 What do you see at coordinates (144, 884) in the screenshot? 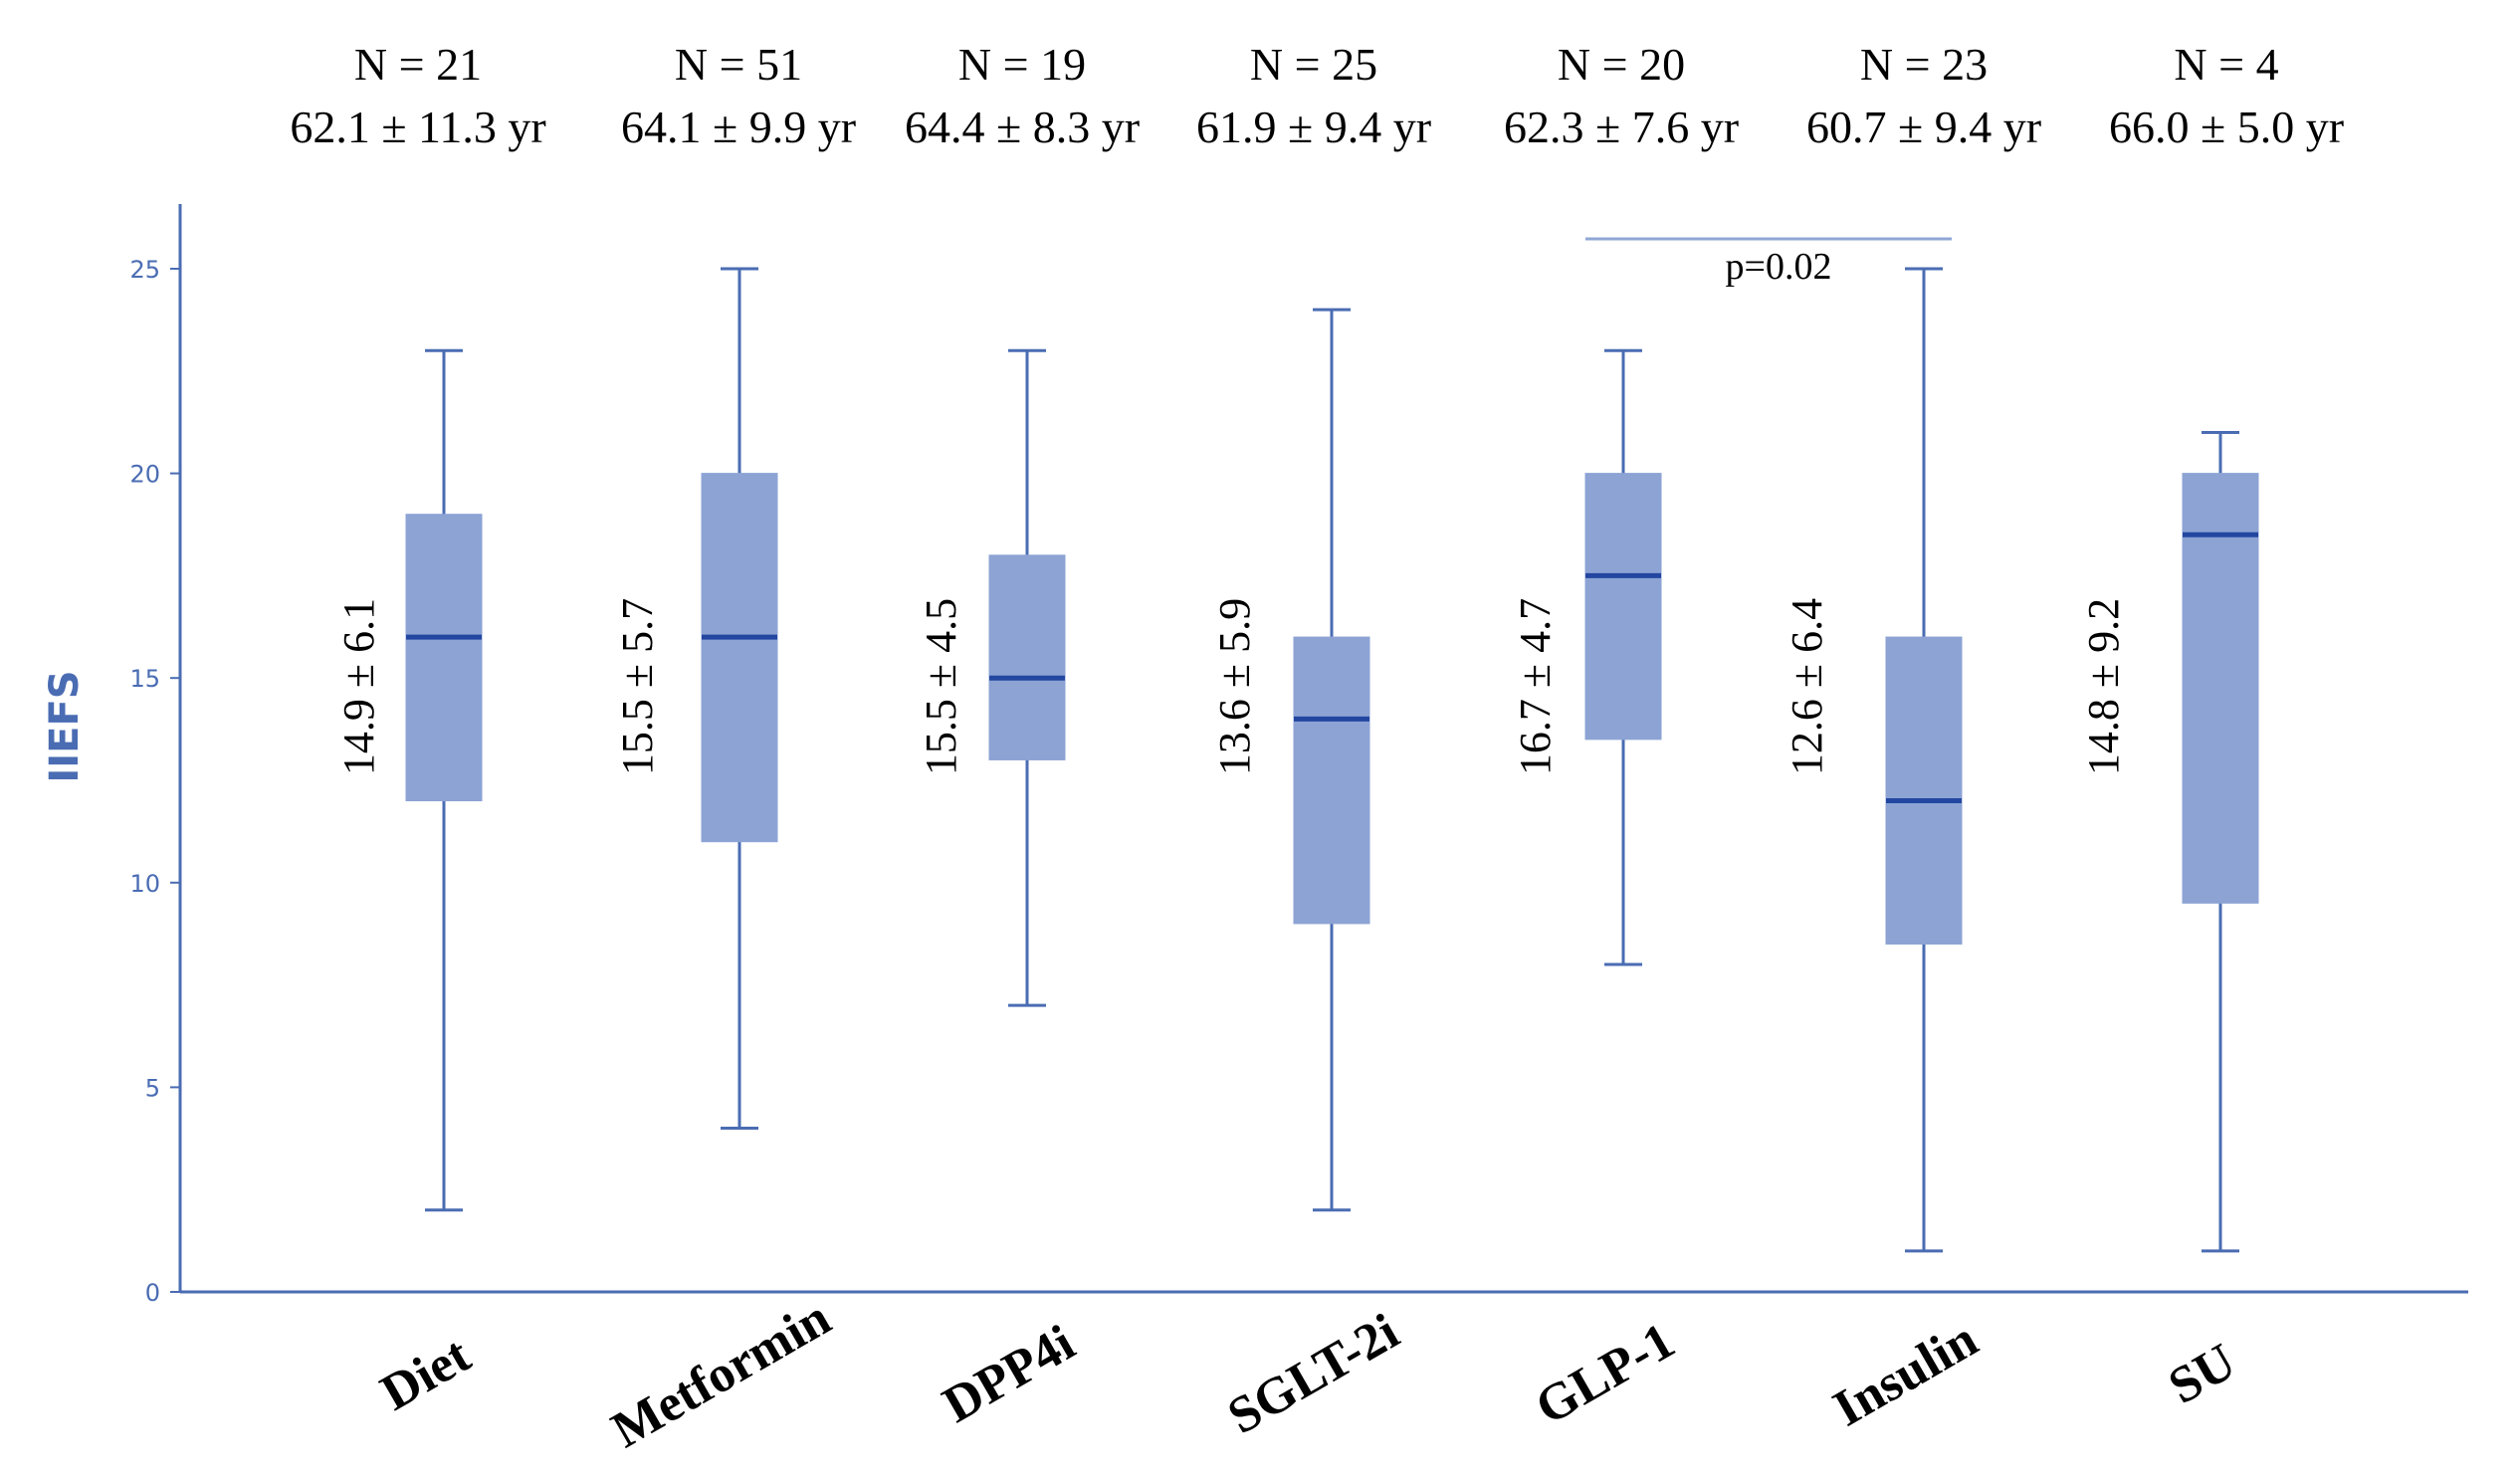
I see `y-tick-label: 10` at bounding box center [144, 884].